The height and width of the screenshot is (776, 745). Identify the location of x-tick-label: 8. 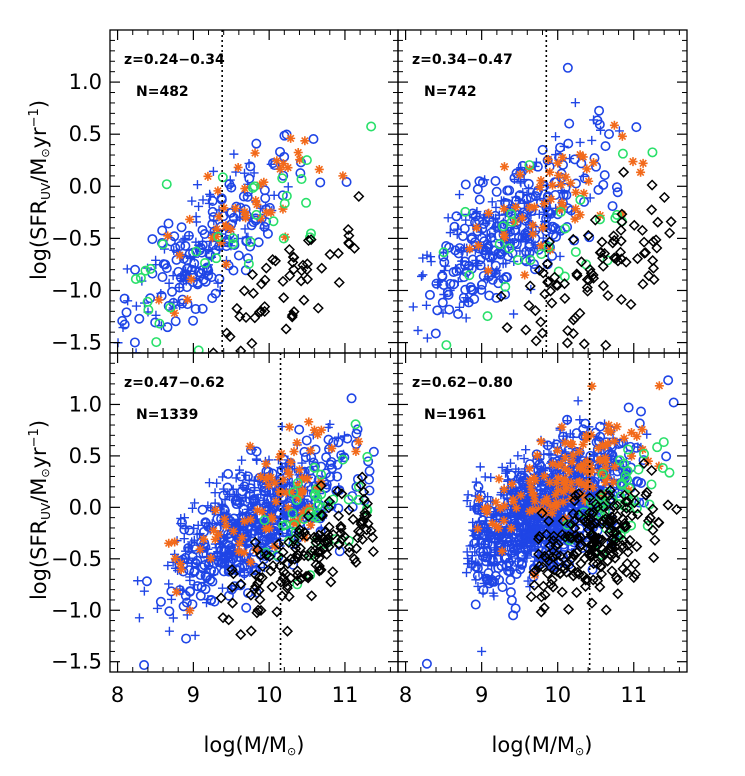
(405, 695).